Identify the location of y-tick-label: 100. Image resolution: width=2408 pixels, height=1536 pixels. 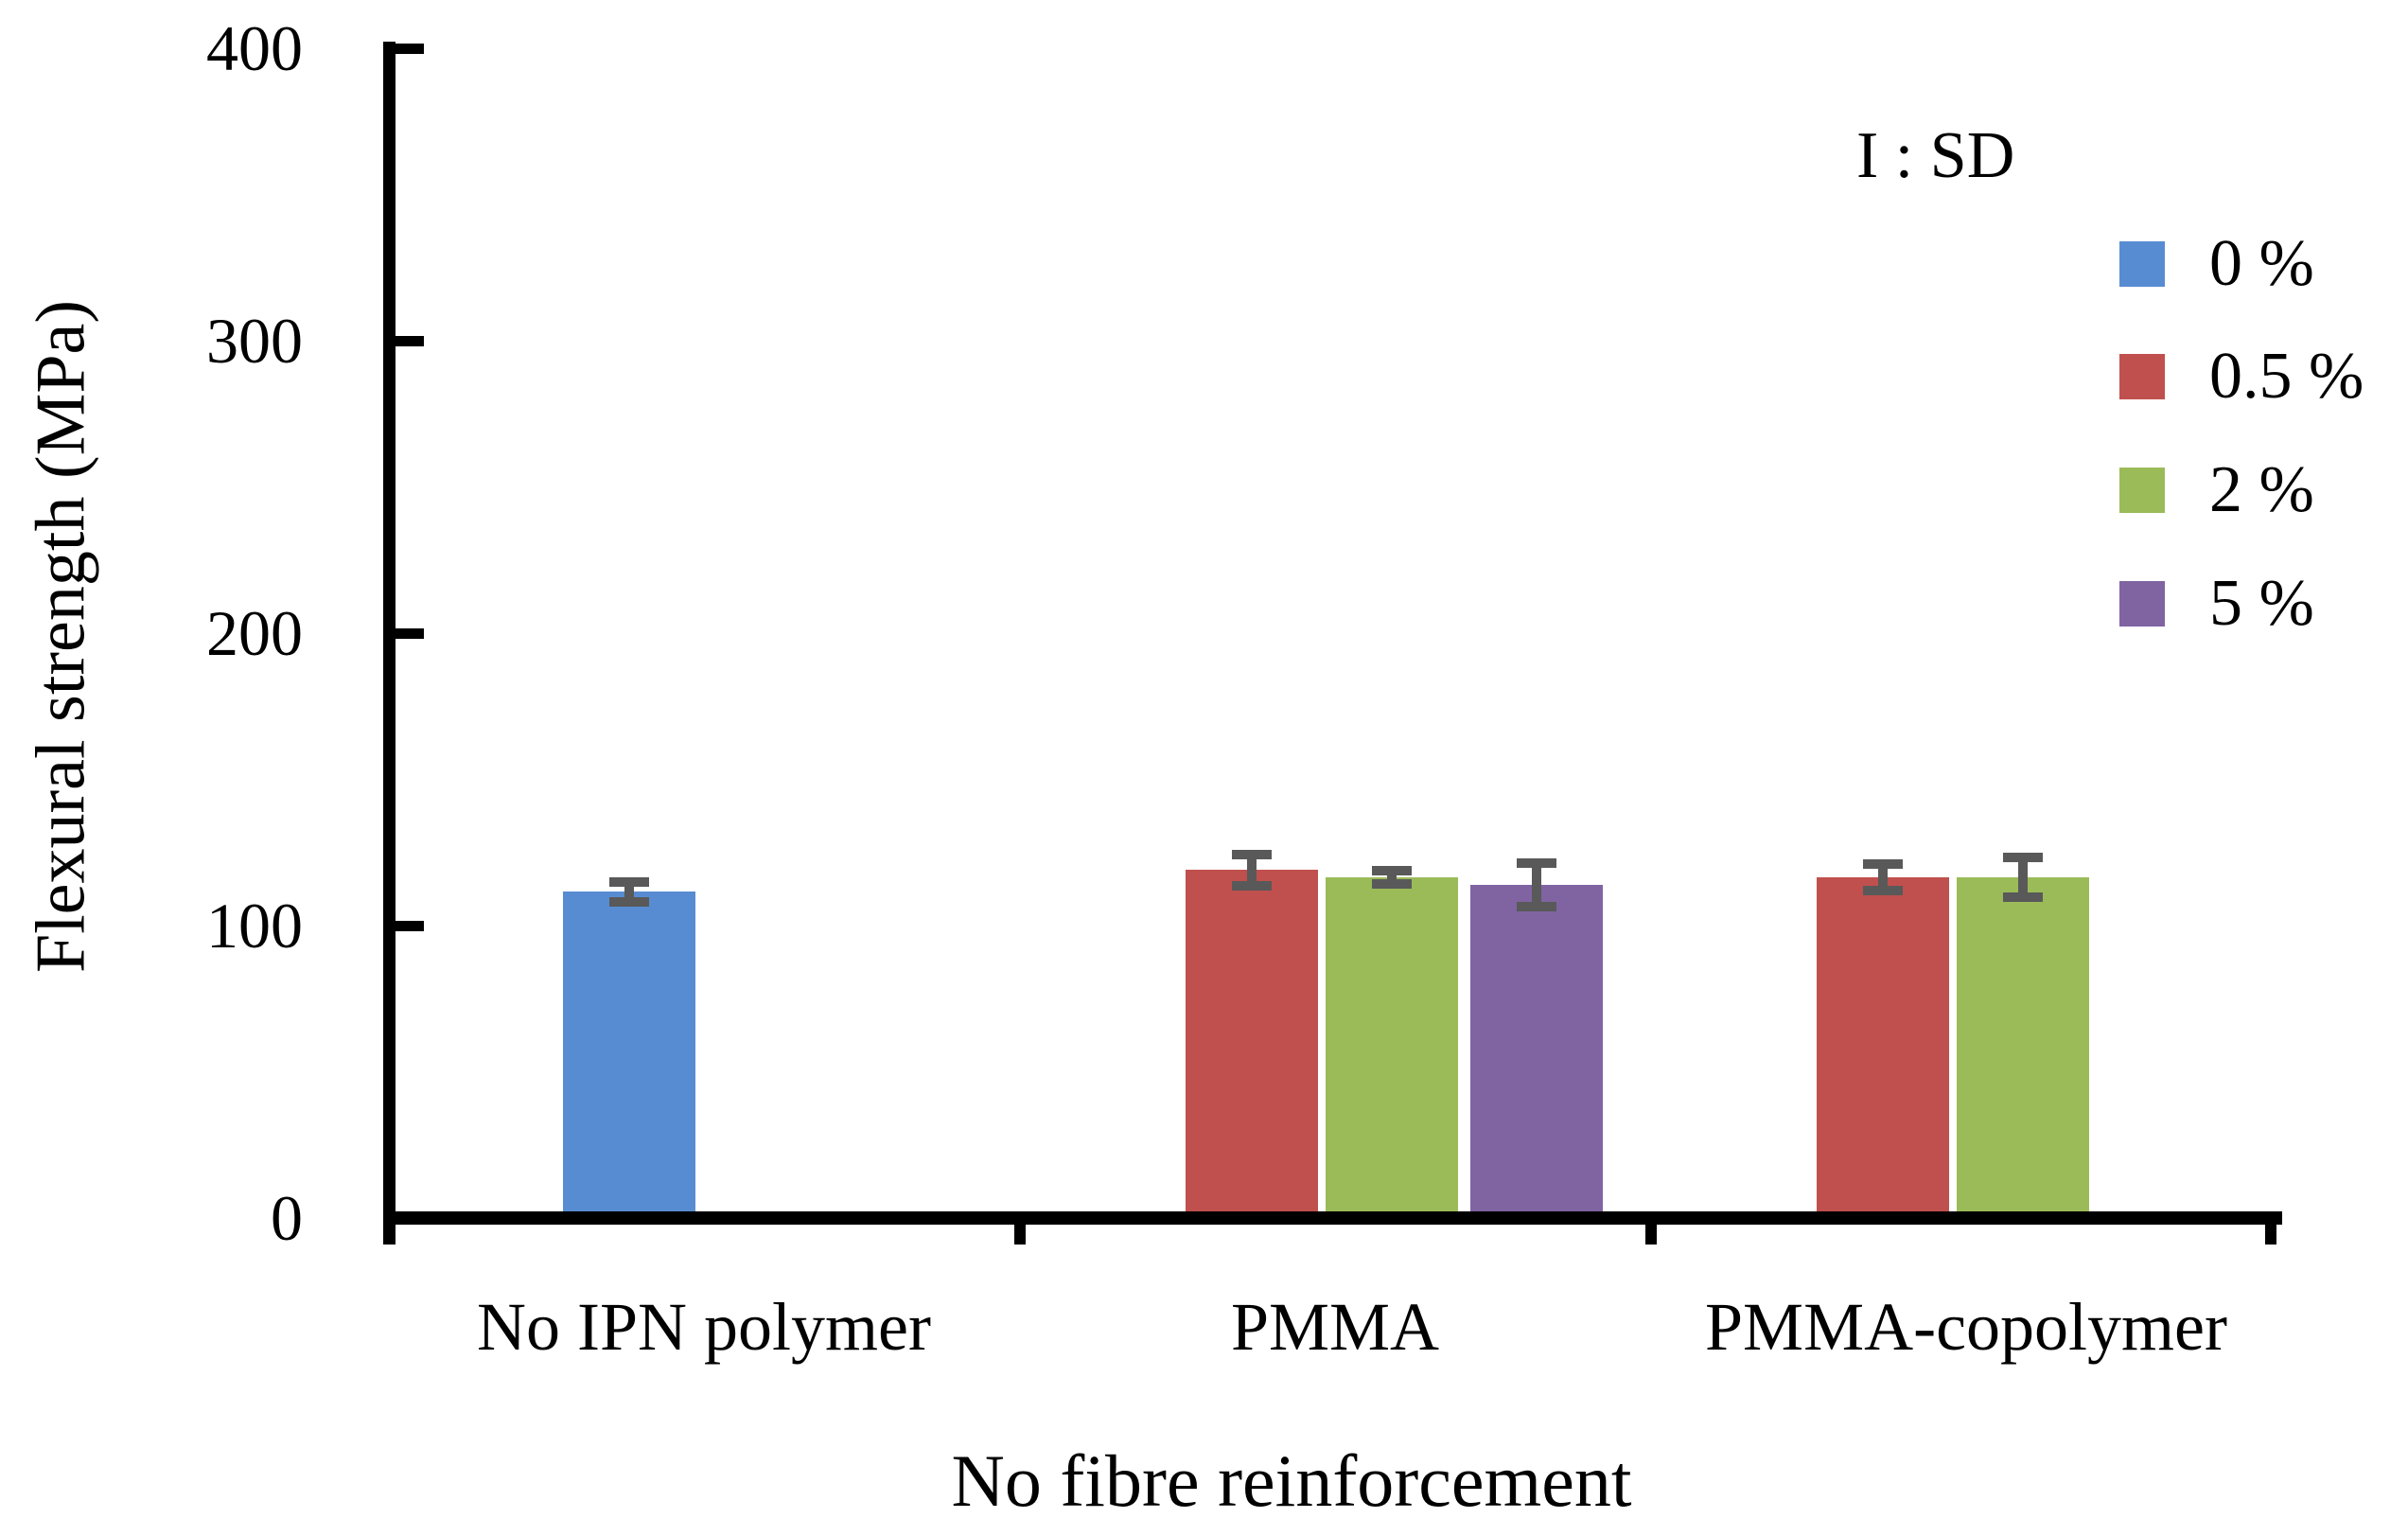
(254, 926).